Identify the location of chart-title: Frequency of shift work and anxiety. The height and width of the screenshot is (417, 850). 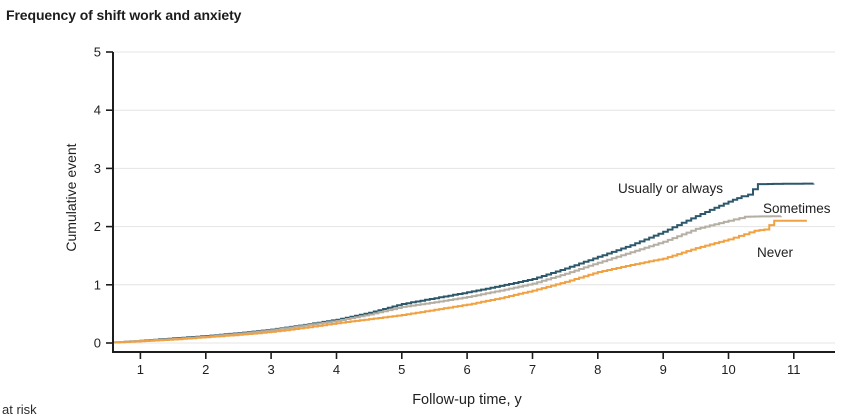
(124, 15).